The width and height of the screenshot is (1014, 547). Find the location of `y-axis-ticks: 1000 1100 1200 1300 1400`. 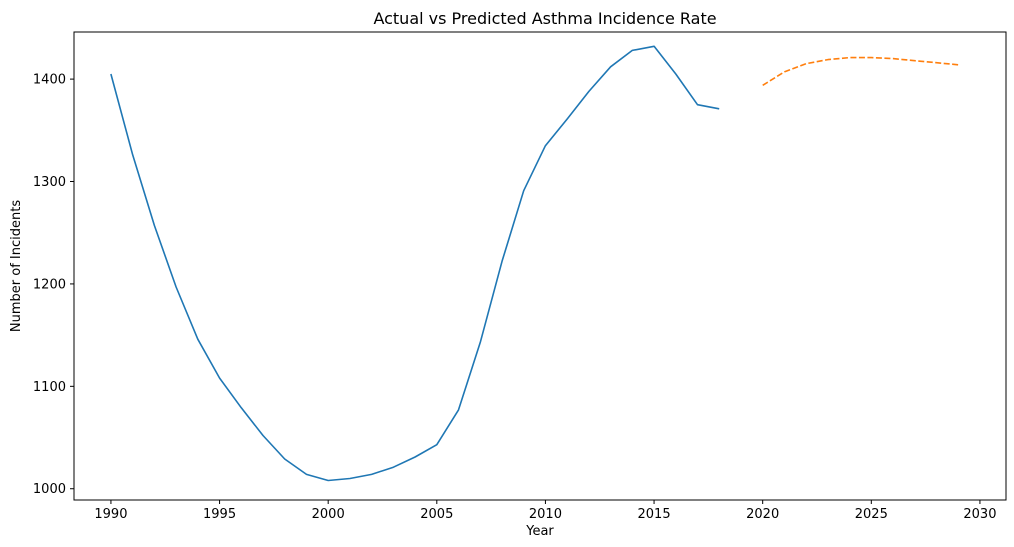

y-axis-ticks: 1000 1100 1200 1300 1400 is located at coordinates (53, 285).